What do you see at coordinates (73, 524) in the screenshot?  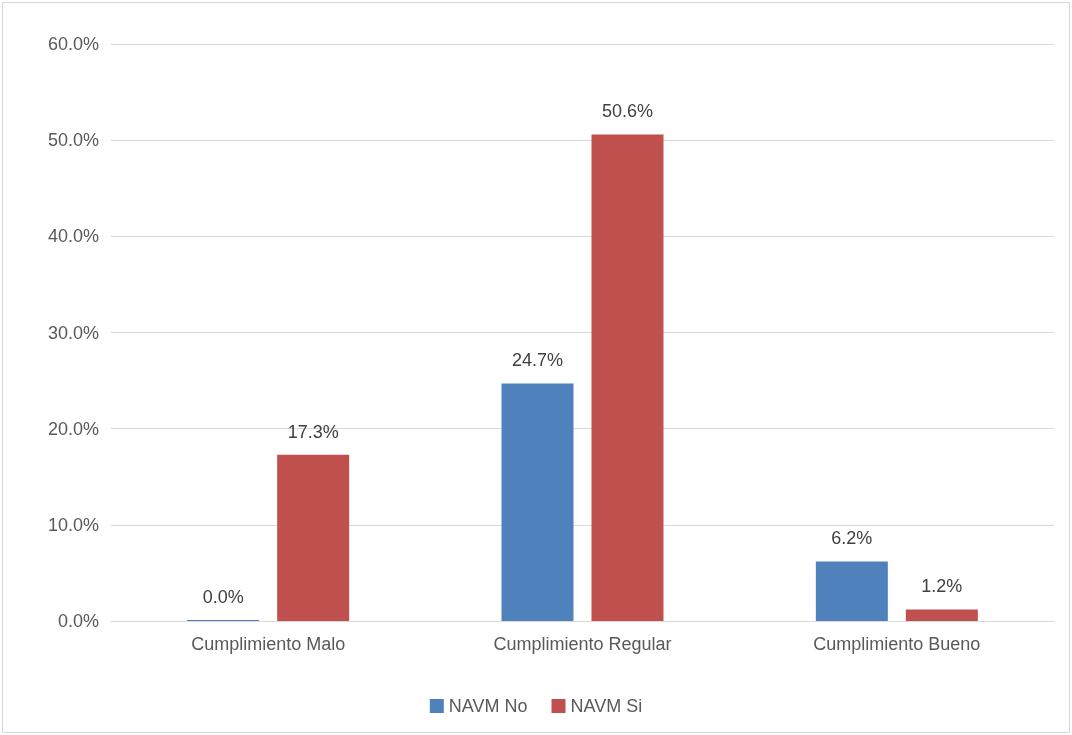 I see `y-tick-label: 10.0%` at bounding box center [73, 524].